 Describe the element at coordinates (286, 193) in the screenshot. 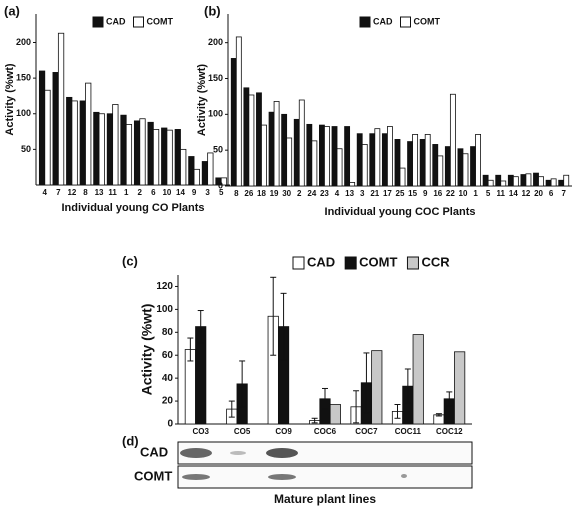

I see `x-tick-label: 30` at that location.